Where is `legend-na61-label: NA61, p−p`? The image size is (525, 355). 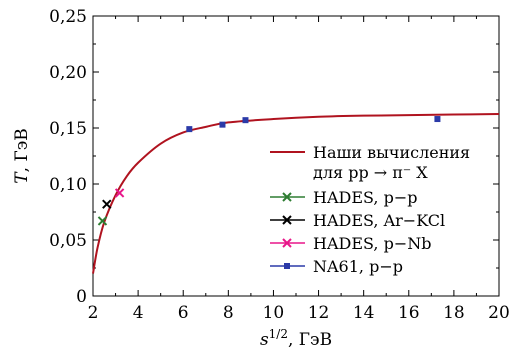
legend-na61-label: NA61, p−p is located at coordinates (358, 266).